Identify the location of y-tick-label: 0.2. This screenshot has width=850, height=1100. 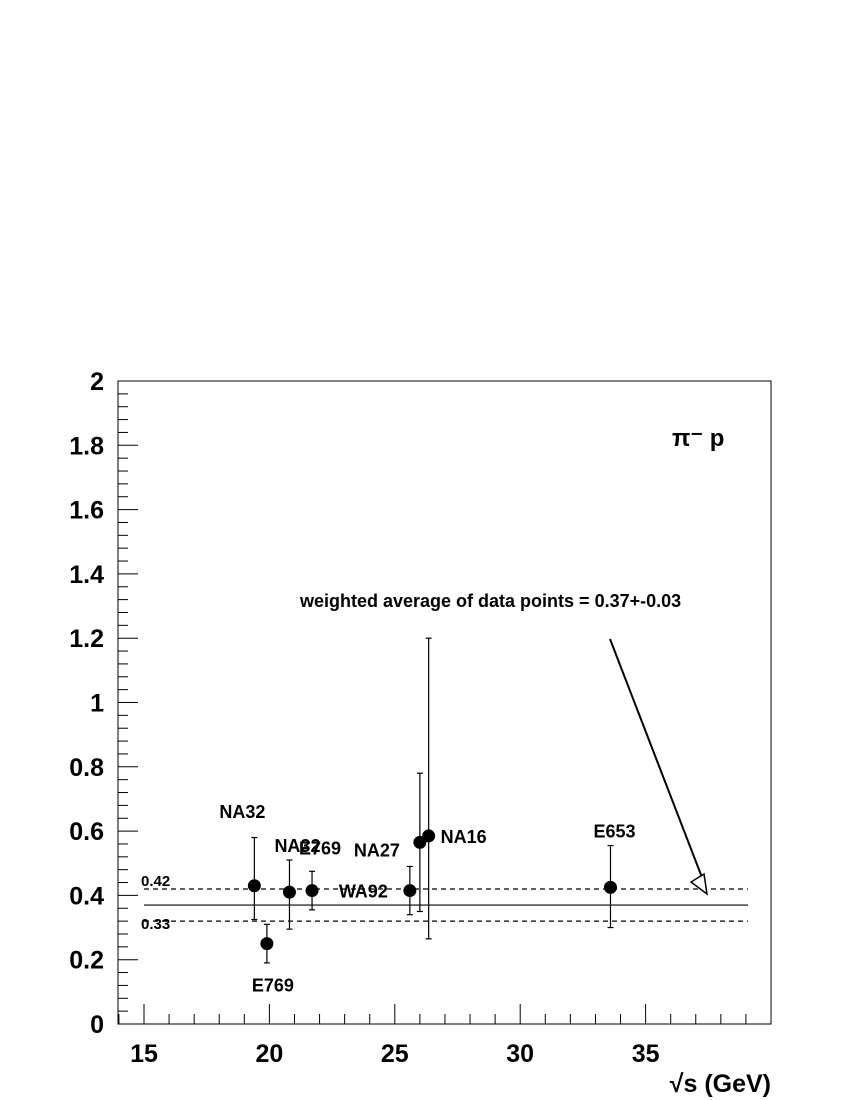
(86, 961).